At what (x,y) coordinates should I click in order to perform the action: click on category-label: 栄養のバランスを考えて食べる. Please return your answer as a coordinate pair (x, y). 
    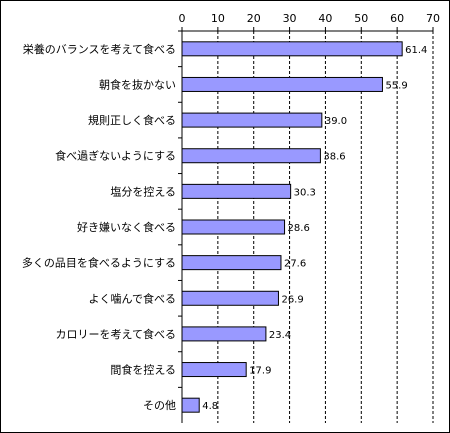
    Looking at the image, I should click on (99, 49).